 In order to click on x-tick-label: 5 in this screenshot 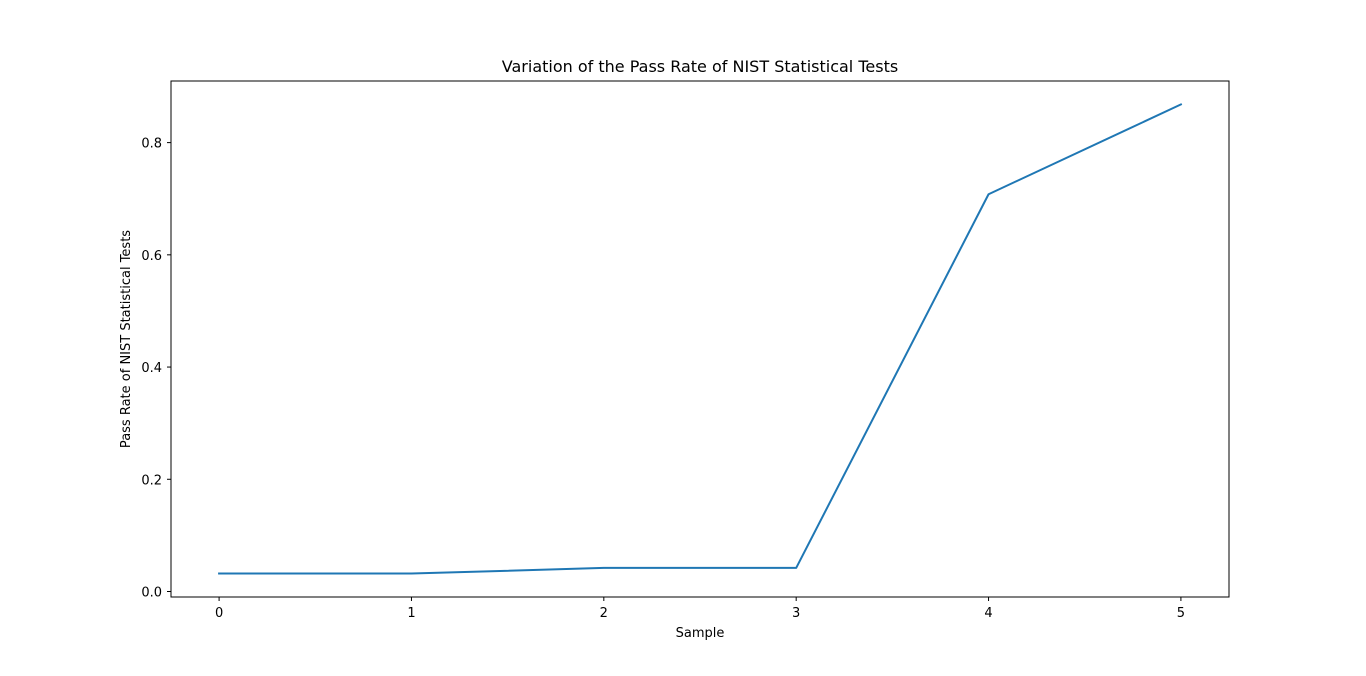, I will do `click(1181, 613)`.